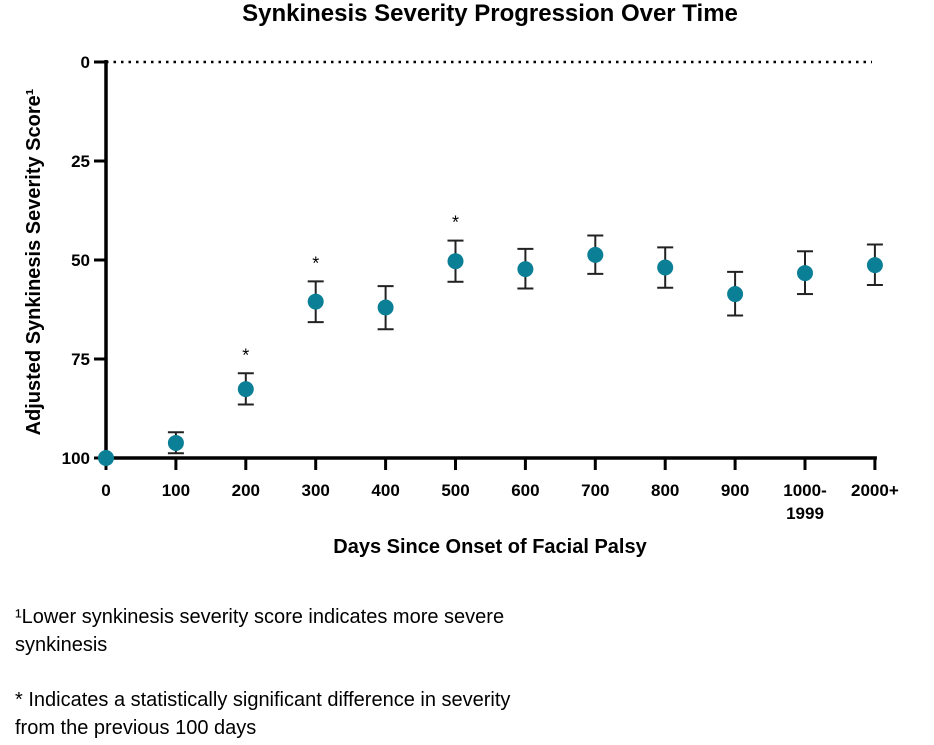 This screenshot has width=934, height=745. I want to click on x-tick-label: 700, so click(595, 490).